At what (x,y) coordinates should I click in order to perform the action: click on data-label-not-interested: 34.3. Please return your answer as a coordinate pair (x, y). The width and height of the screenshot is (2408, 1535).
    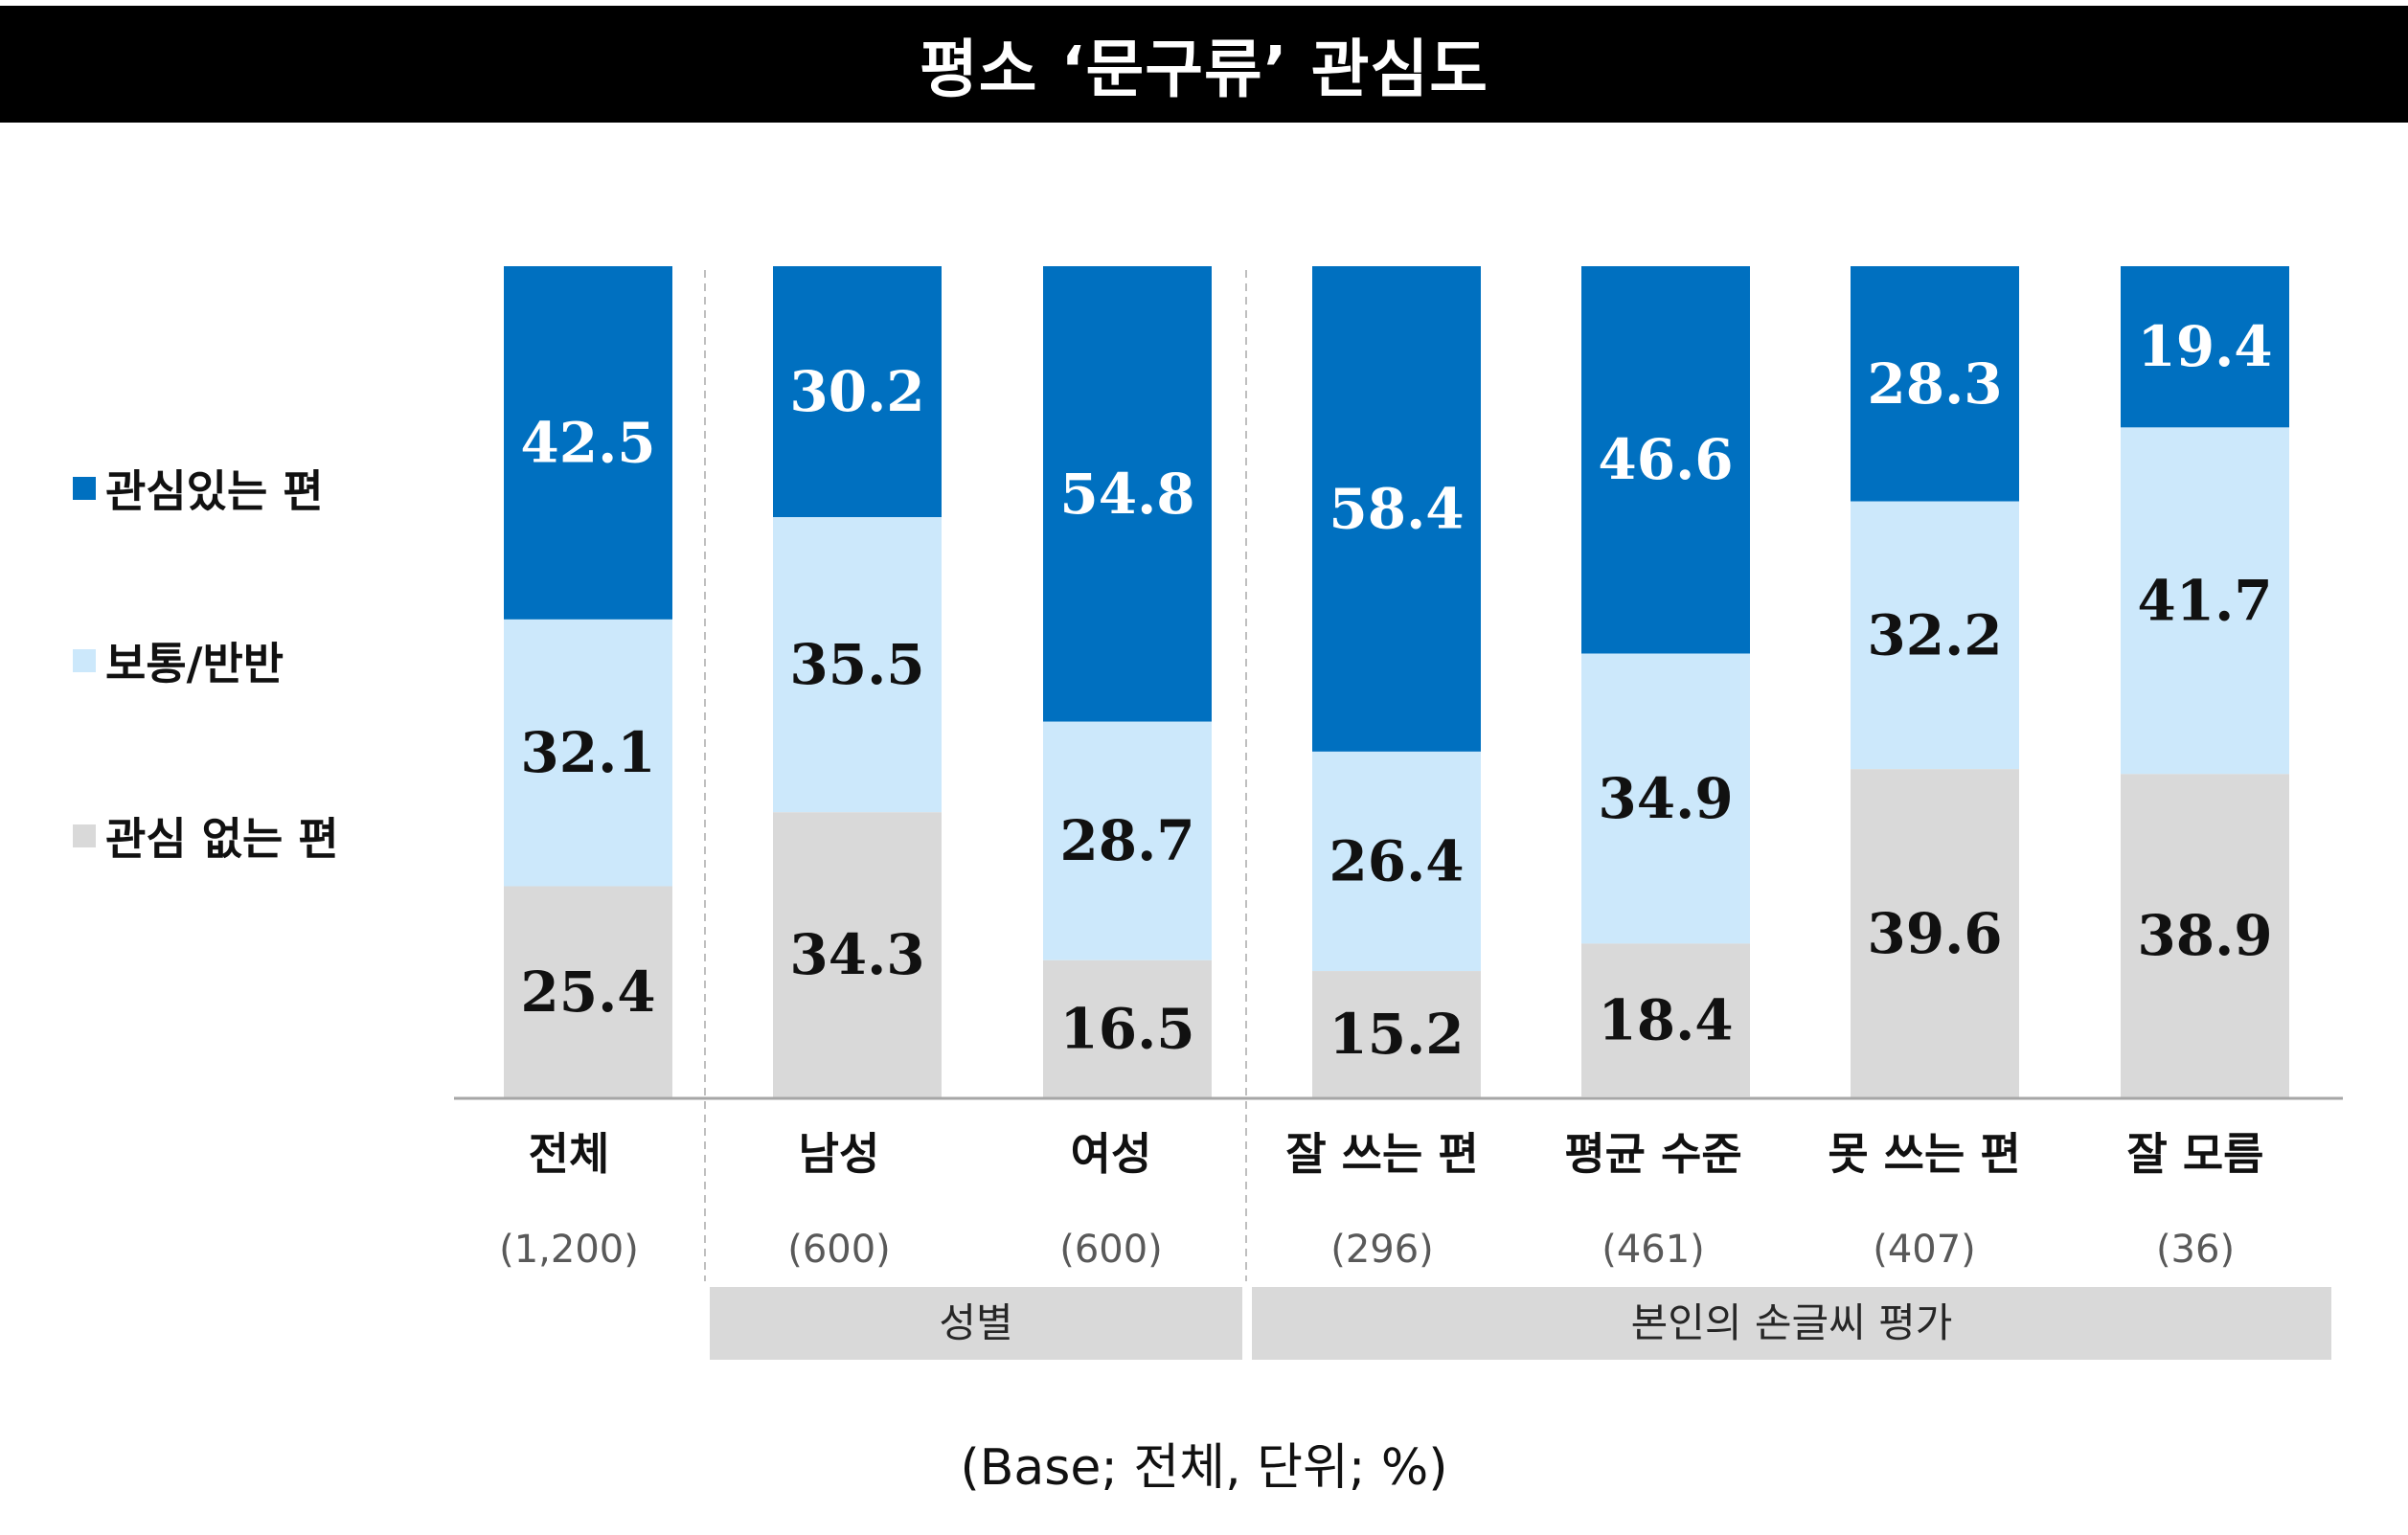
    Looking at the image, I should click on (856, 954).